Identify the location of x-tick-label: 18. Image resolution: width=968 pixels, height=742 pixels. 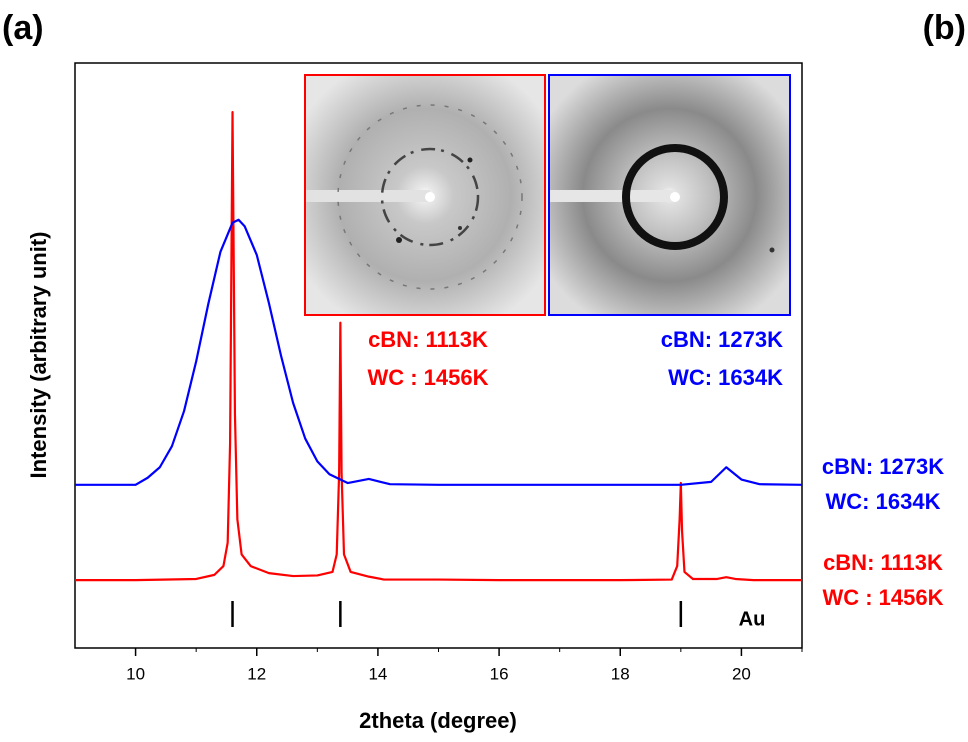
(620, 673).